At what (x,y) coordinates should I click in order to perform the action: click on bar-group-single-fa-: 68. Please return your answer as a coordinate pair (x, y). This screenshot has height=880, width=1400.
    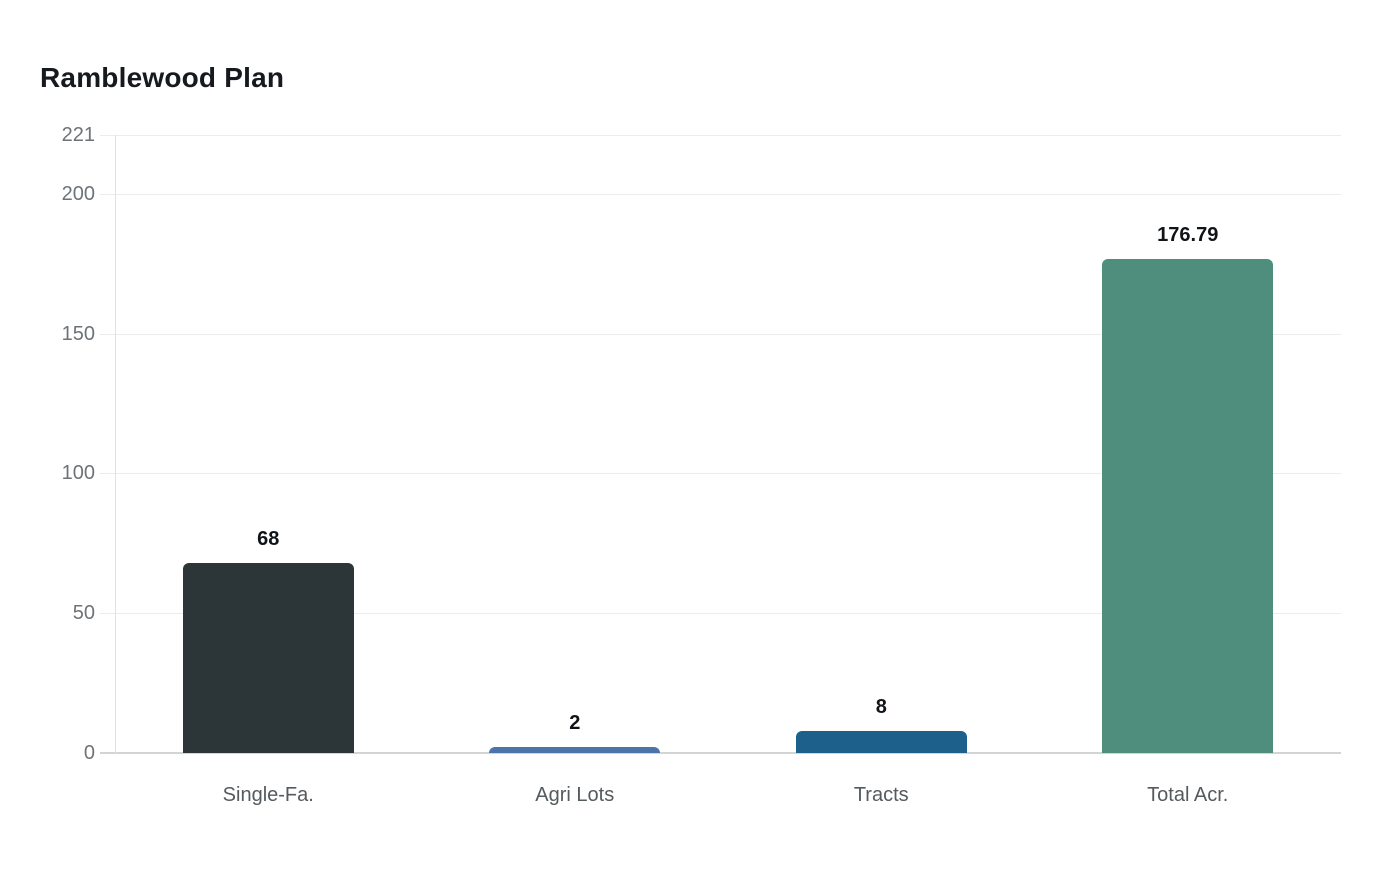
    Looking at the image, I should click on (268, 640).